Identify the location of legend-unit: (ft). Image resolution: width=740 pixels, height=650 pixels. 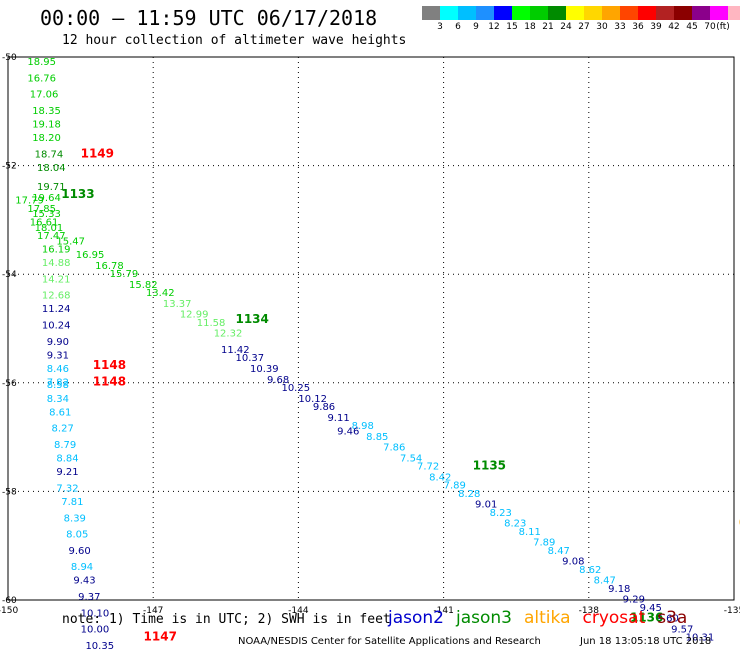
(723, 27).